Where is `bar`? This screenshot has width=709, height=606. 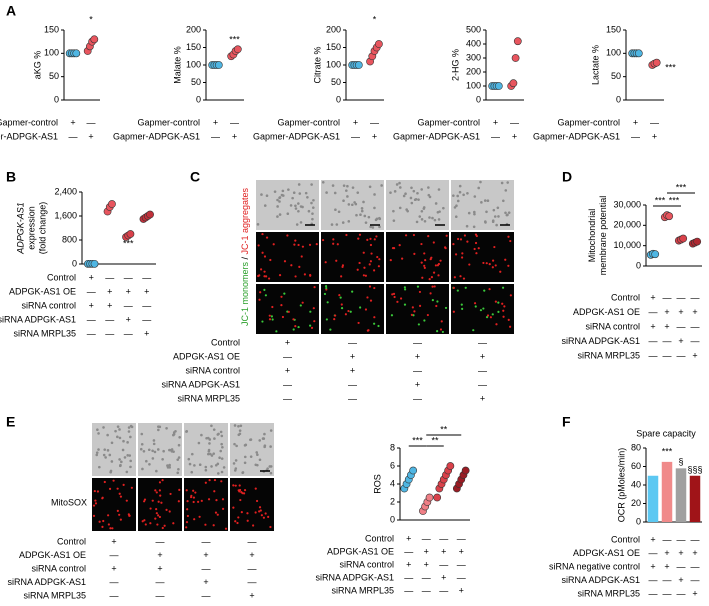
bar is located at coordinates (653, 498).